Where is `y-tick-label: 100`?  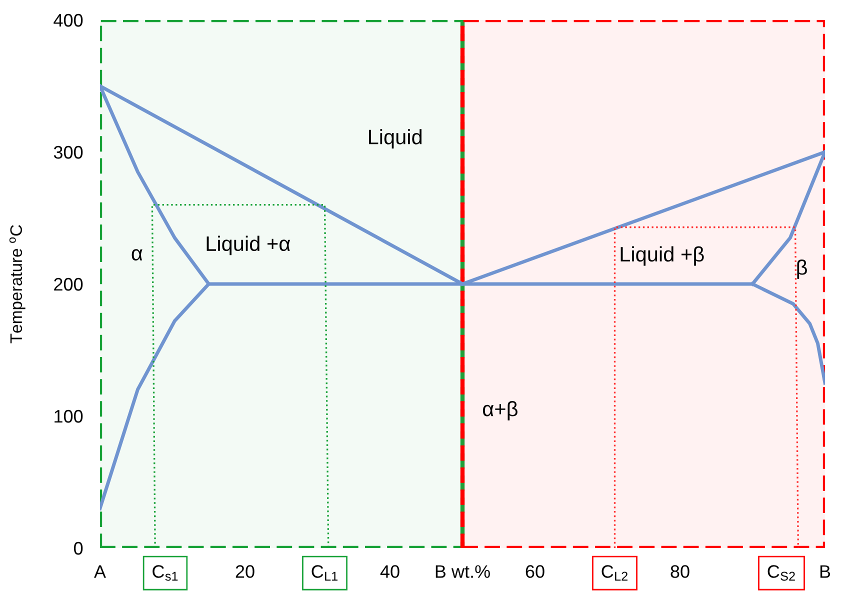 y-tick-label: 100 is located at coordinates (68, 416).